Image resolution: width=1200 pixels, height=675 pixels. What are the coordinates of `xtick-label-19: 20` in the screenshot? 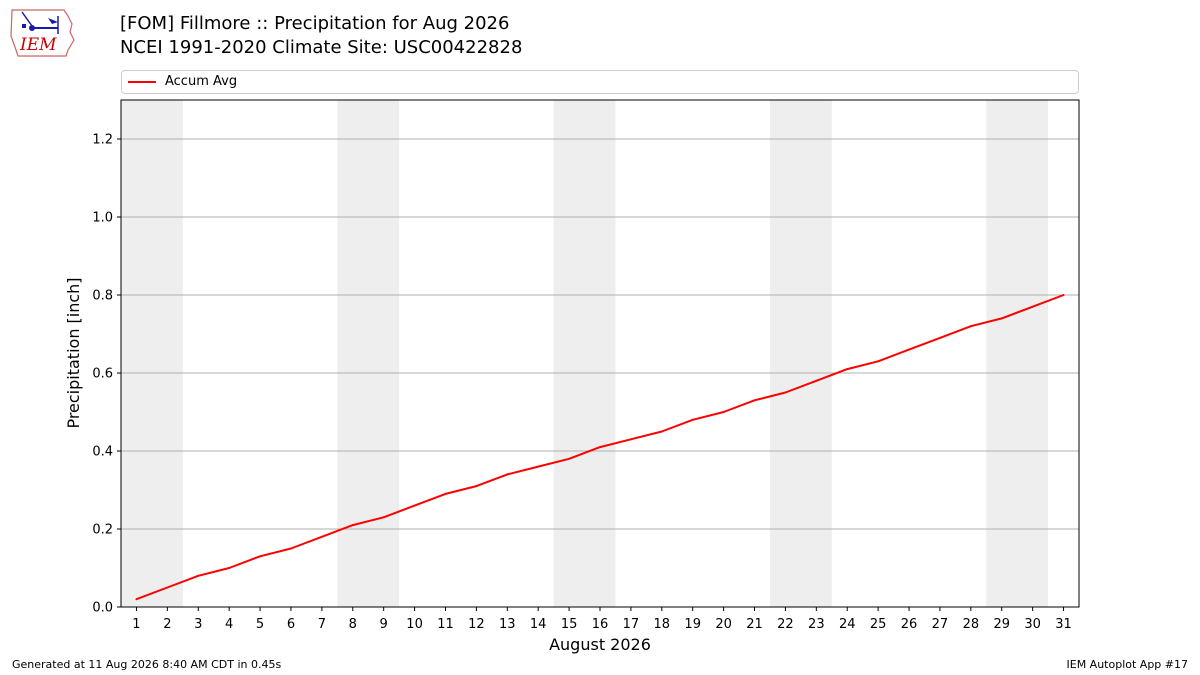 It's located at (723, 624).